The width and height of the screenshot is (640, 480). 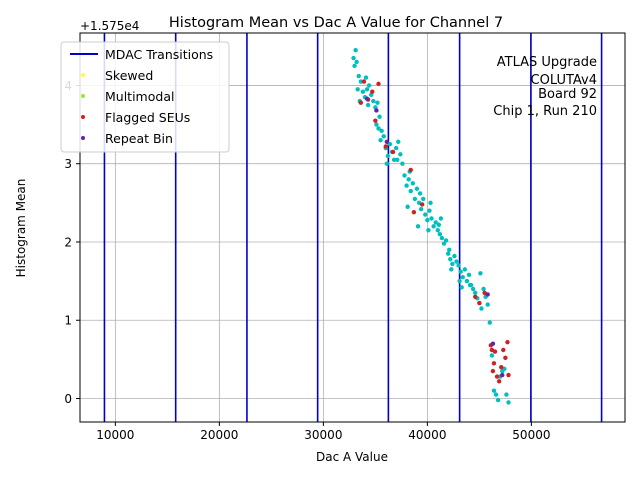 What do you see at coordinates (427, 435) in the screenshot?
I see `x-tick-label: 40000` at bounding box center [427, 435].